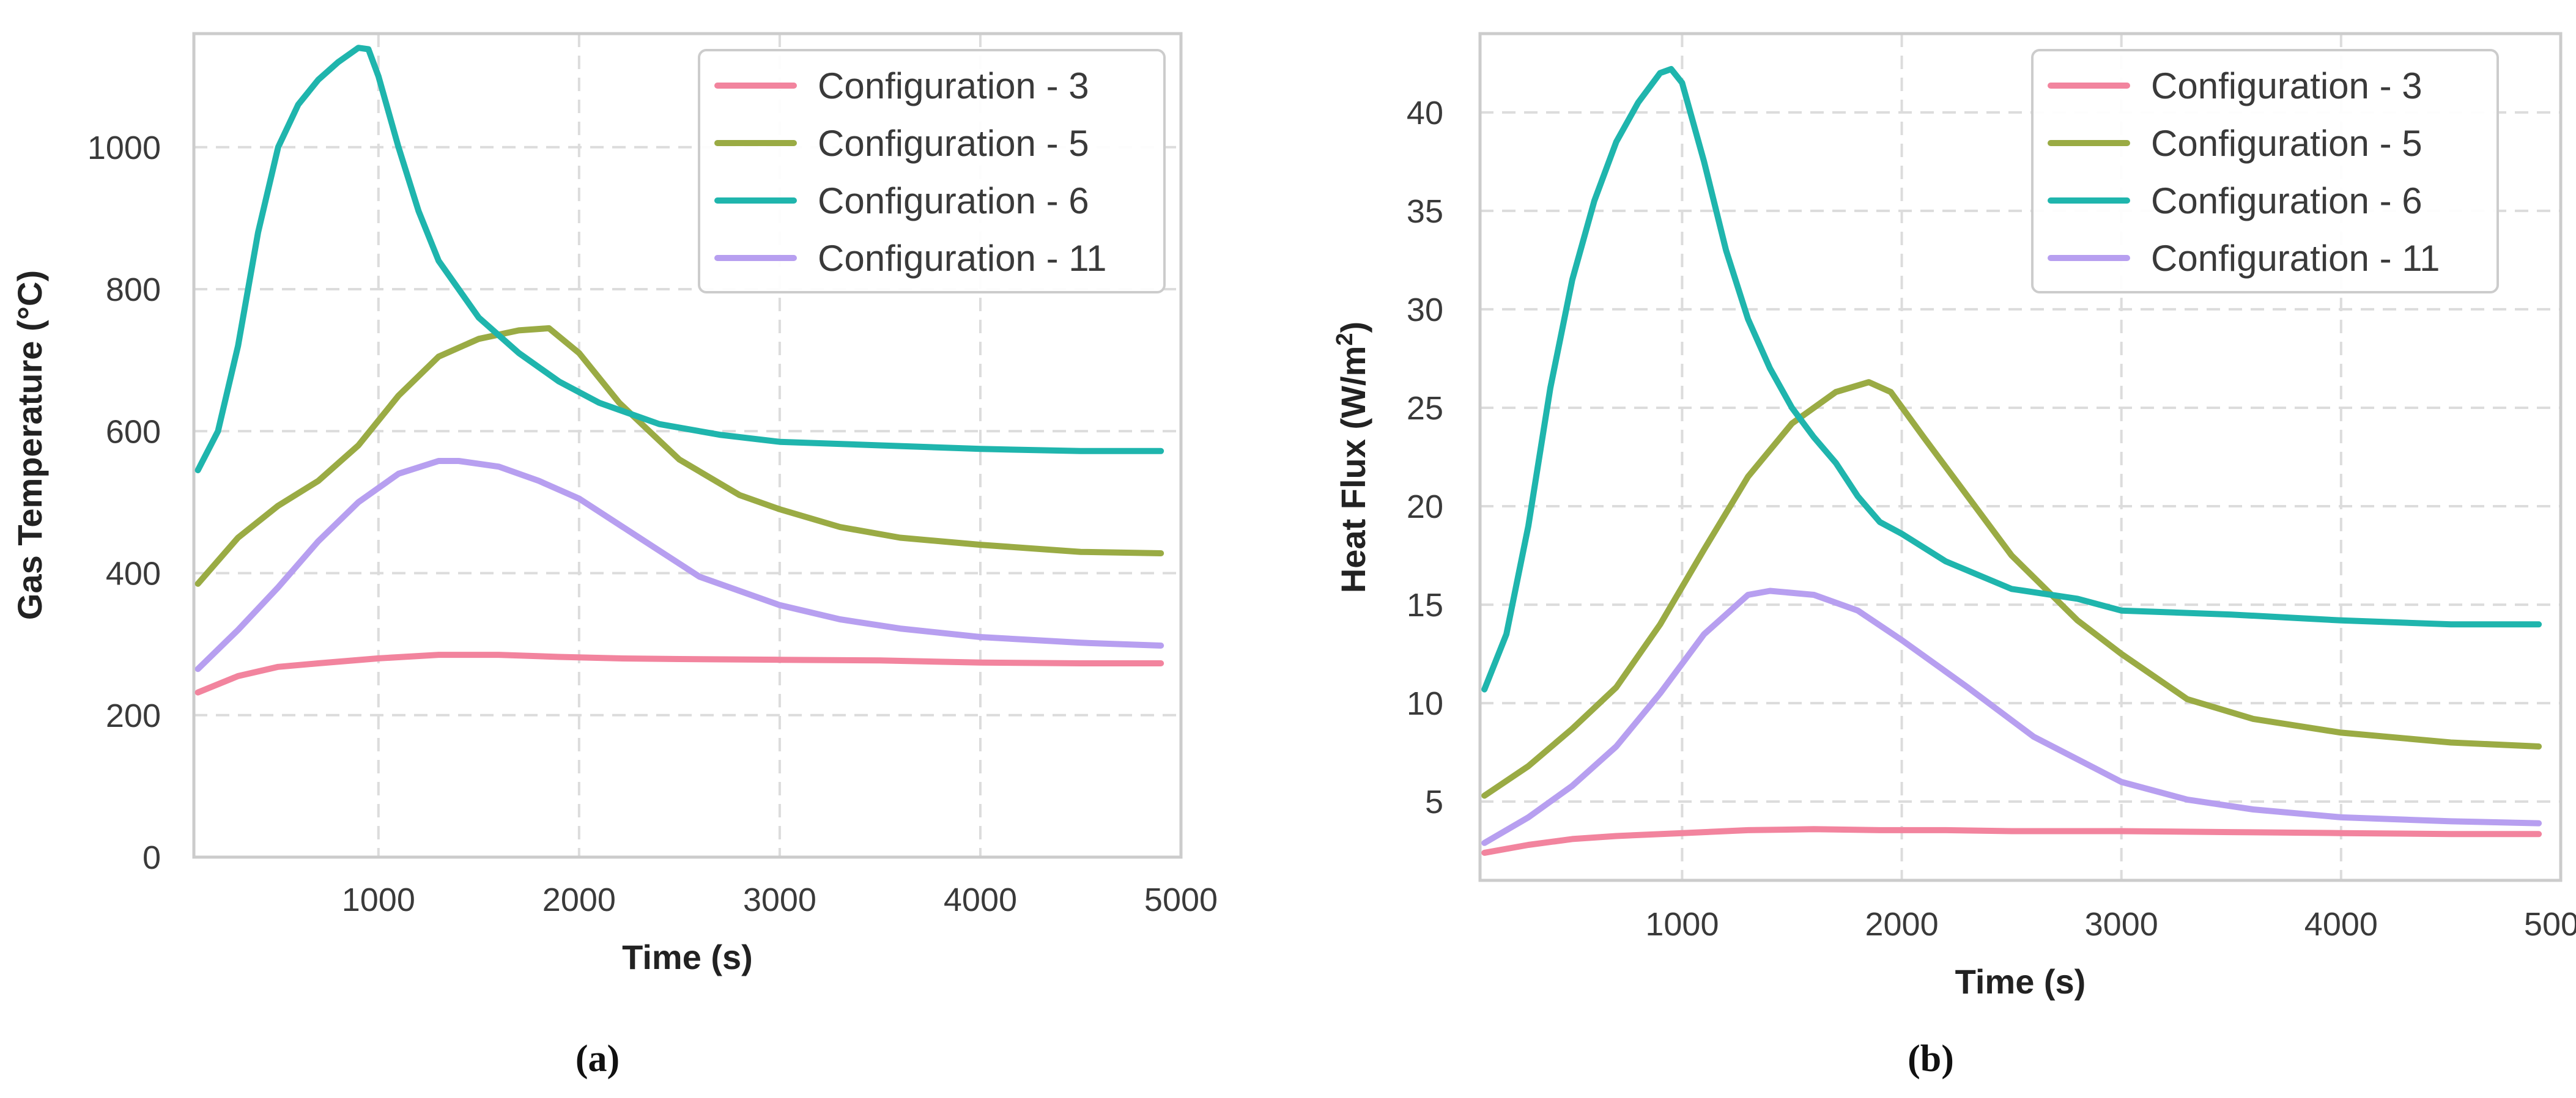 The height and width of the screenshot is (1098, 2576). What do you see at coordinates (1352, 458) in the screenshot?
I see `y-axis-label: Heat Flux (W/m2)` at bounding box center [1352, 458].